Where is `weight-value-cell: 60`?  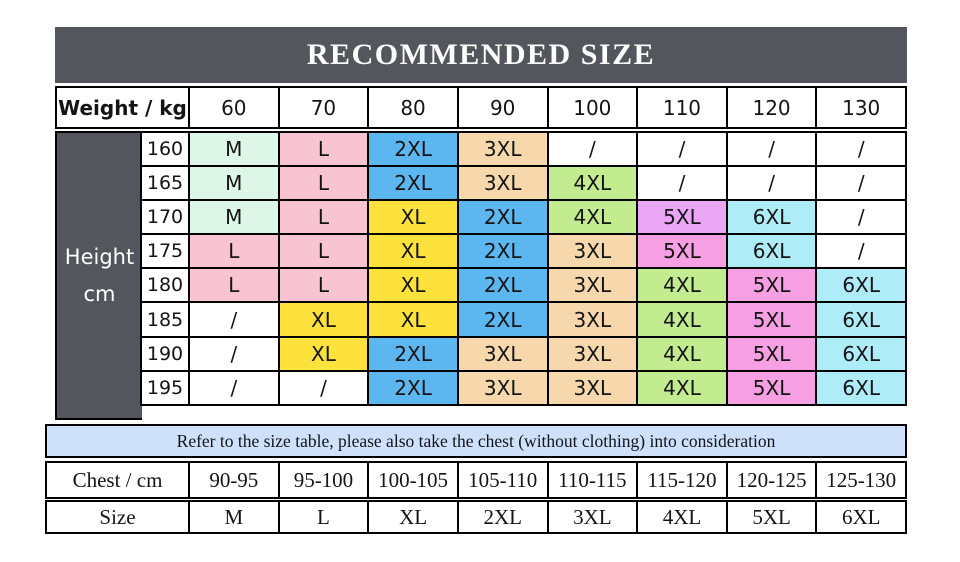
weight-value-cell: 60 is located at coordinates (234, 107).